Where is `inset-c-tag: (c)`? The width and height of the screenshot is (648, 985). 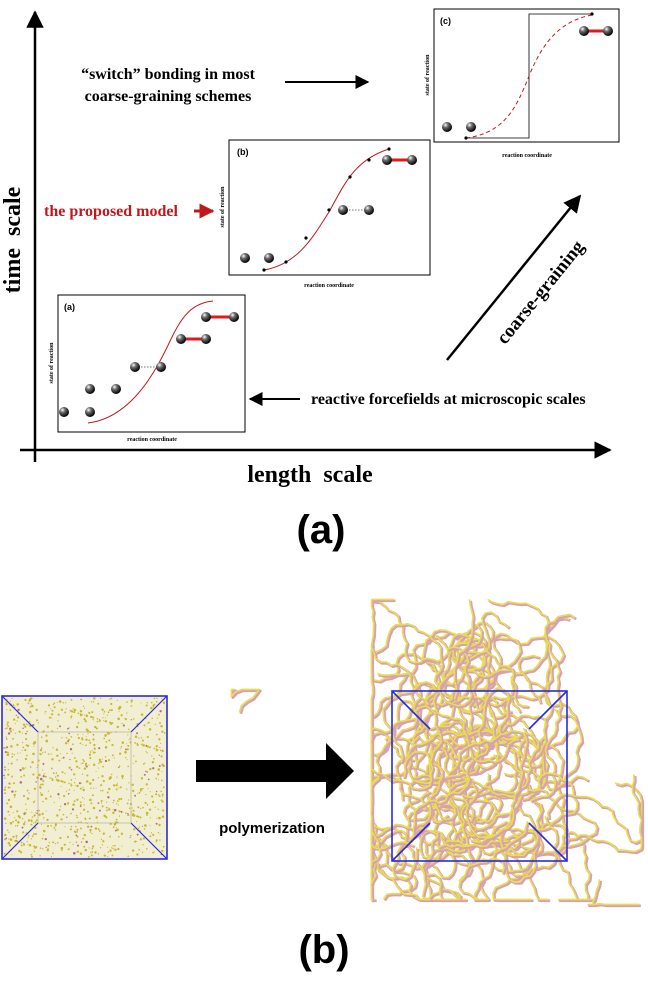 inset-c-tag: (c) is located at coordinates (445, 21).